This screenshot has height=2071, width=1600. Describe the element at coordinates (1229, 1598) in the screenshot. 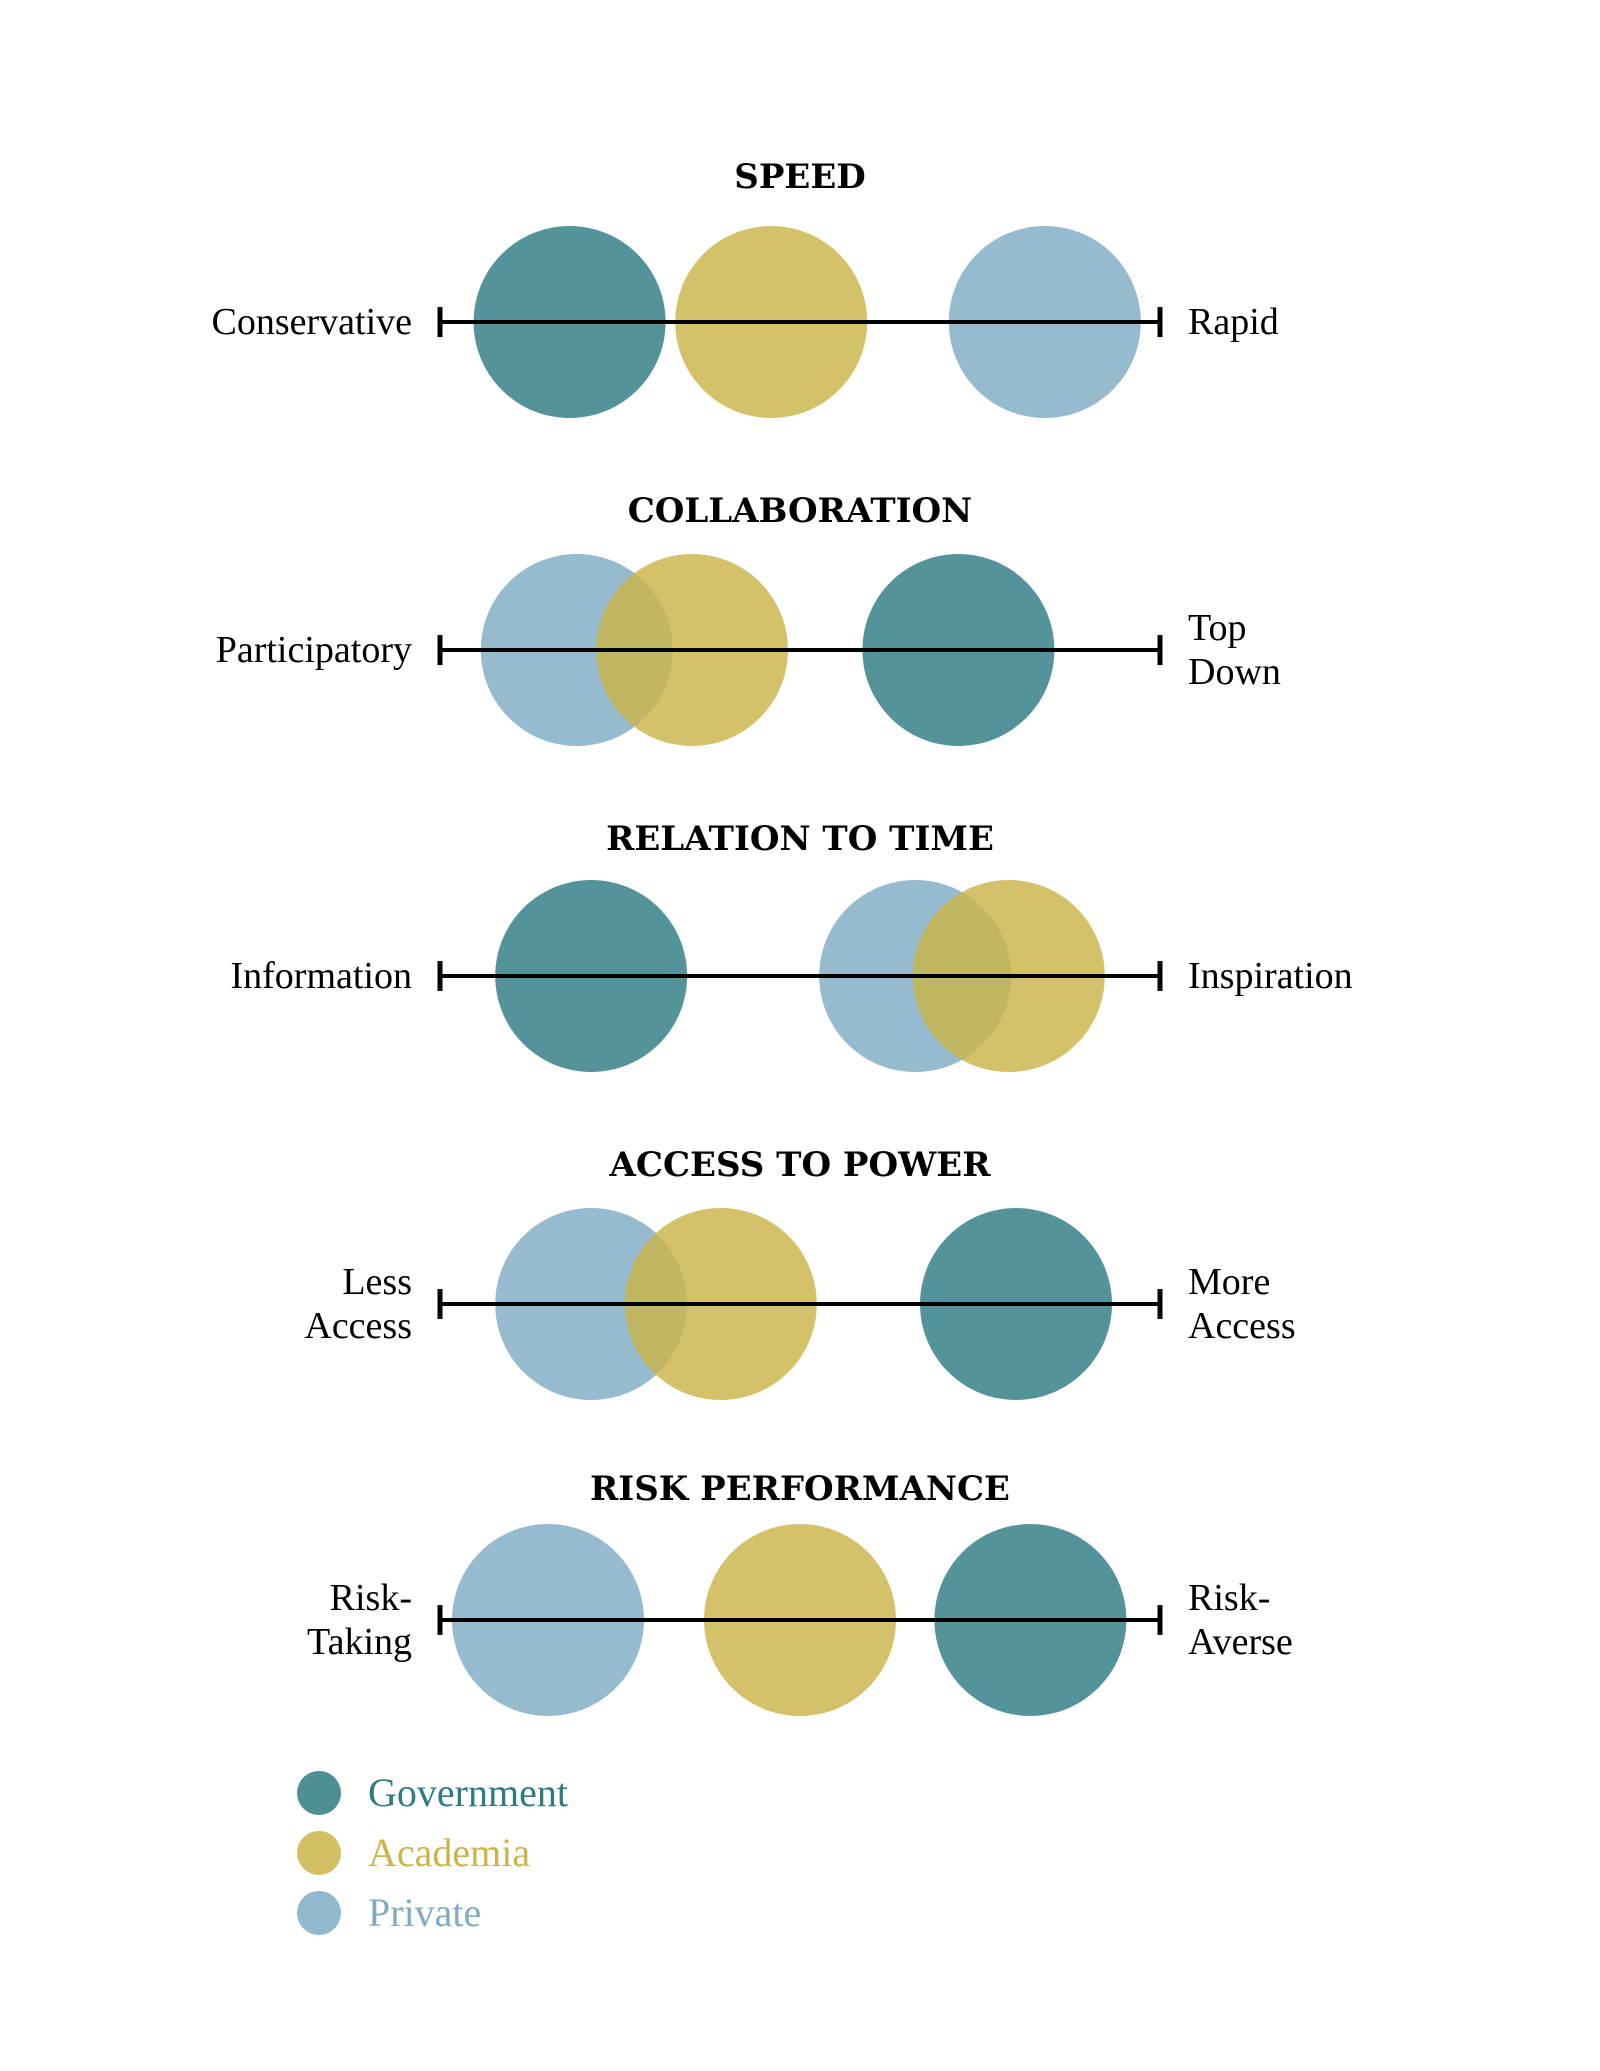

I see `risk-performance-right-label-line-1: Risk-` at that location.